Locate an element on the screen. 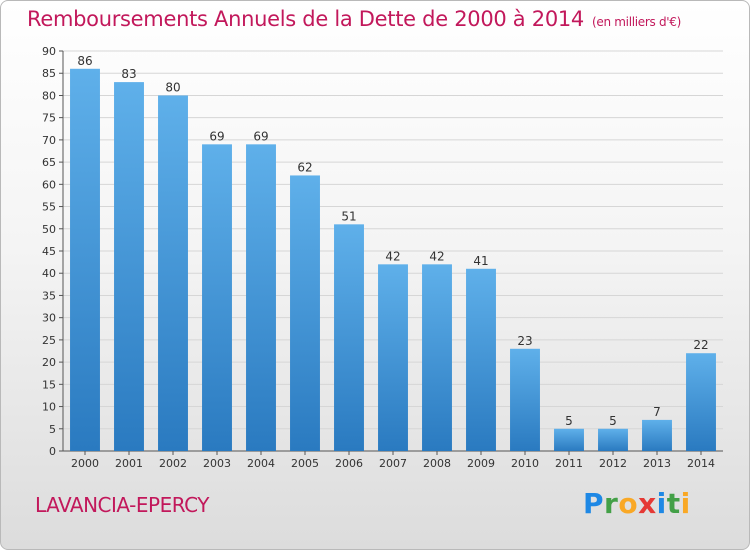 The image size is (750, 550). y-tick-label: 60 is located at coordinates (49, 184).